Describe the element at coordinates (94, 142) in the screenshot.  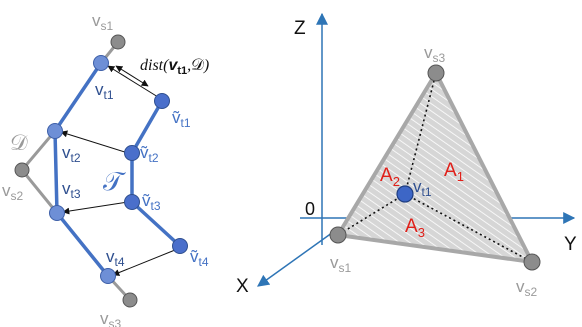
I see `arrow-t2` at that location.